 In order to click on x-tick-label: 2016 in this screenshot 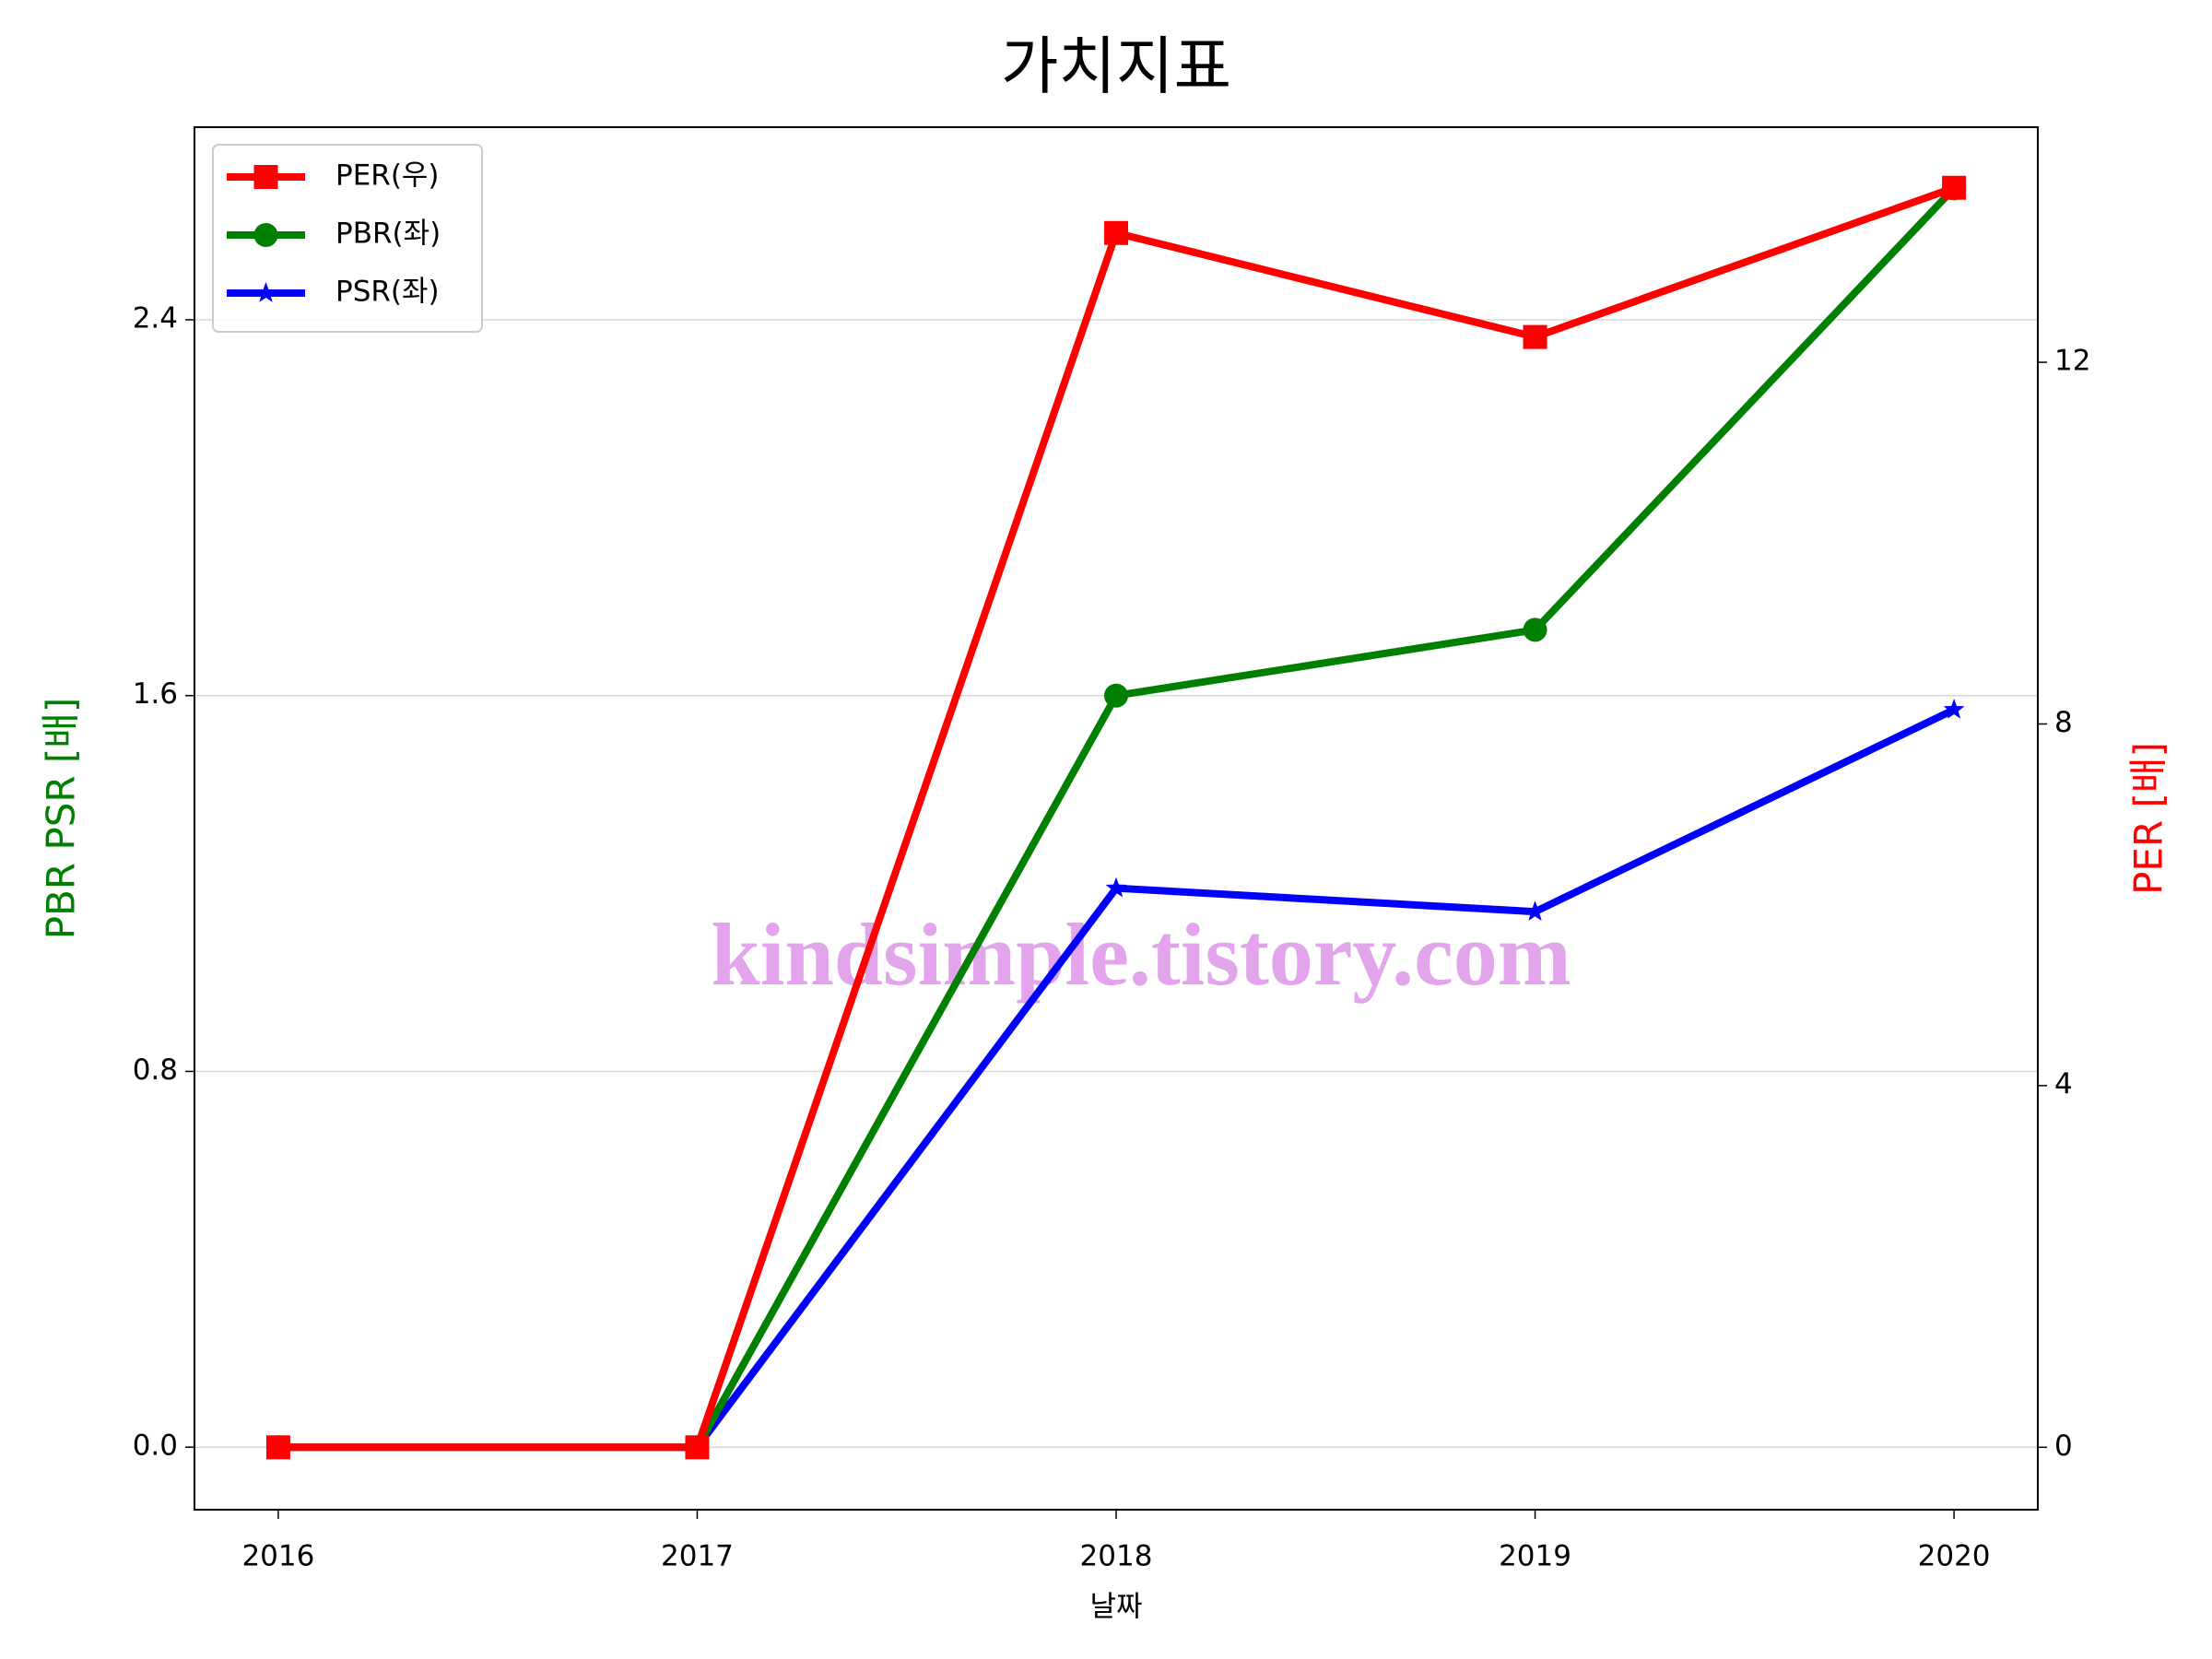, I will do `click(277, 1556)`.